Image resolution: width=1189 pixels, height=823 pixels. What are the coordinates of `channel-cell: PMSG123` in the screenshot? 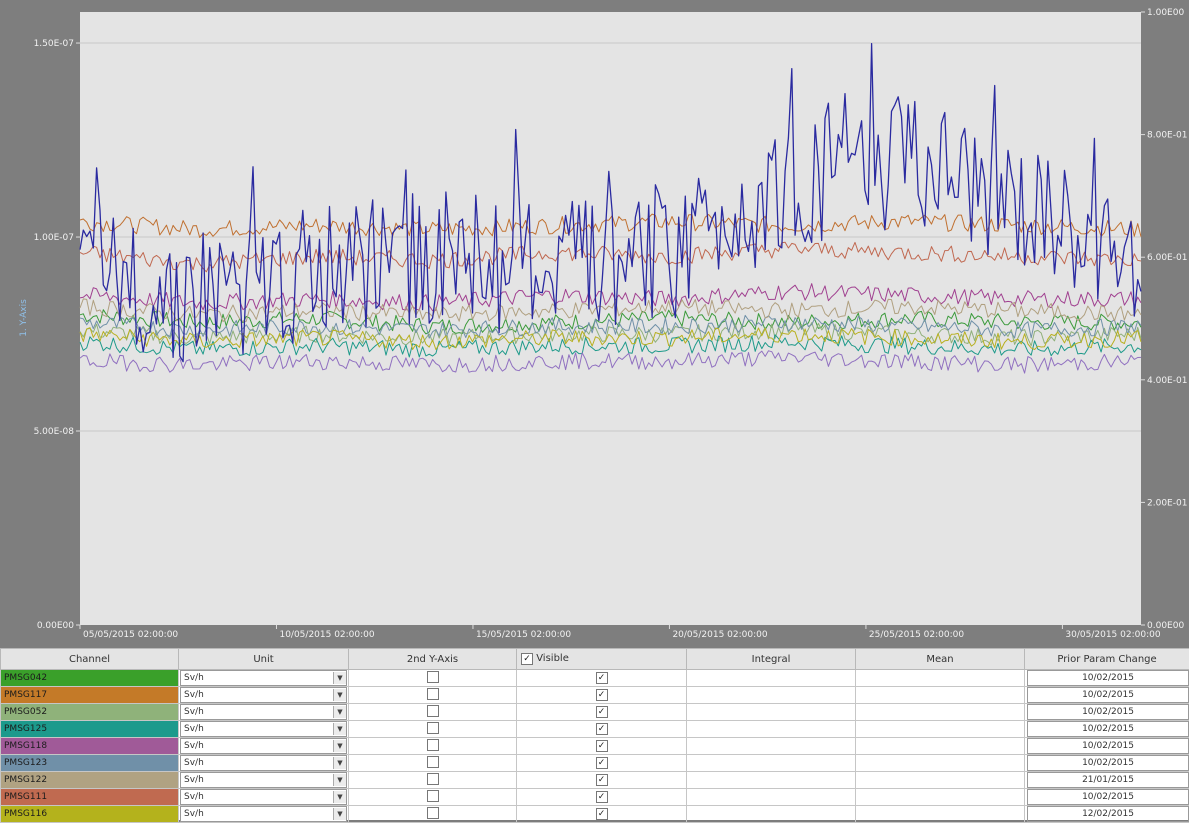 It's located at (90, 763).